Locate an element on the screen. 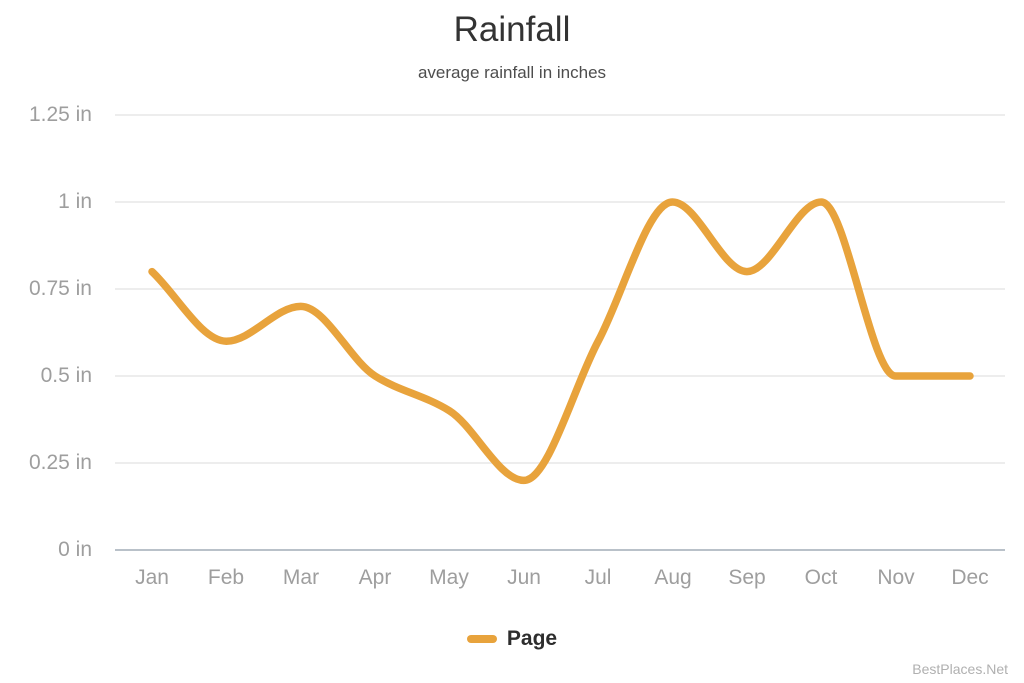 This screenshot has height=683, width=1024. legend-line-swatch is located at coordinates (481, 639).